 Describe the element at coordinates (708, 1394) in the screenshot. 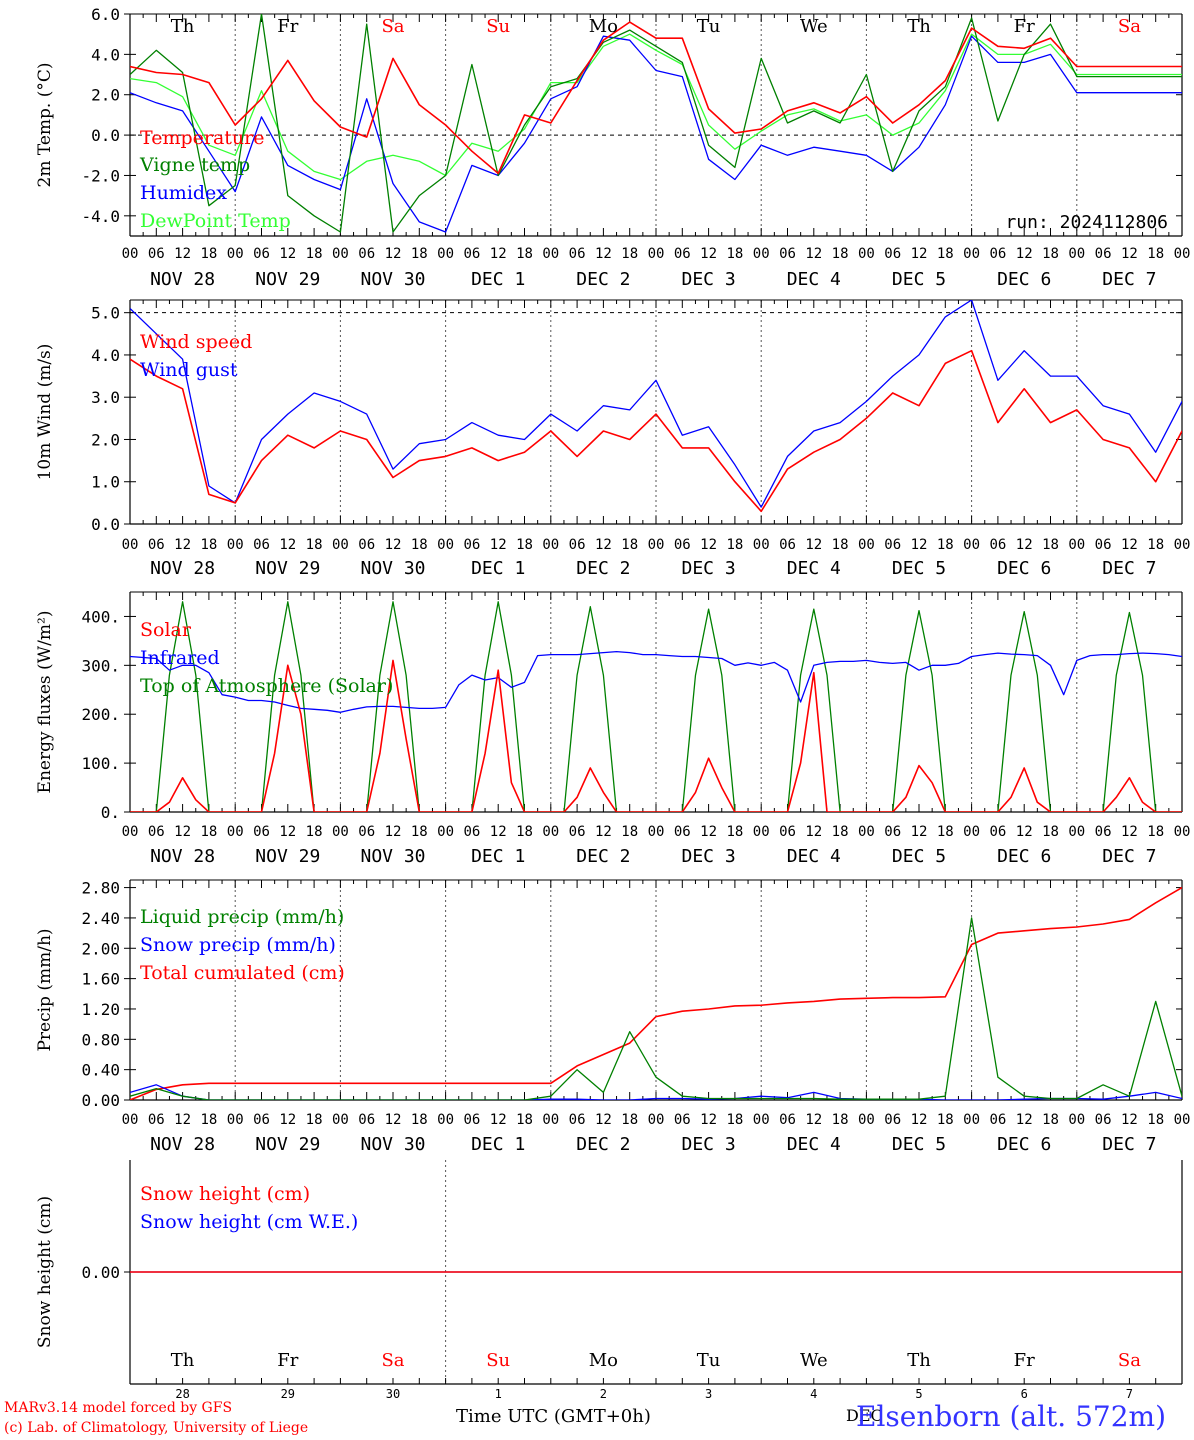

I see `day-number-label: 3` at that location.